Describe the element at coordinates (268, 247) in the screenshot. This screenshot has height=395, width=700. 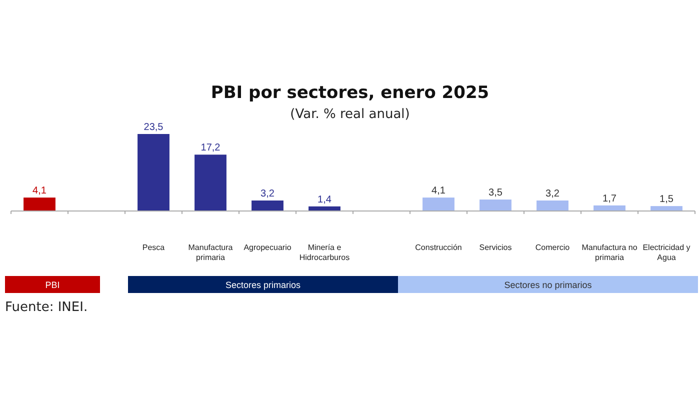
I see `x-tick-label: Agropecuario` at that location.